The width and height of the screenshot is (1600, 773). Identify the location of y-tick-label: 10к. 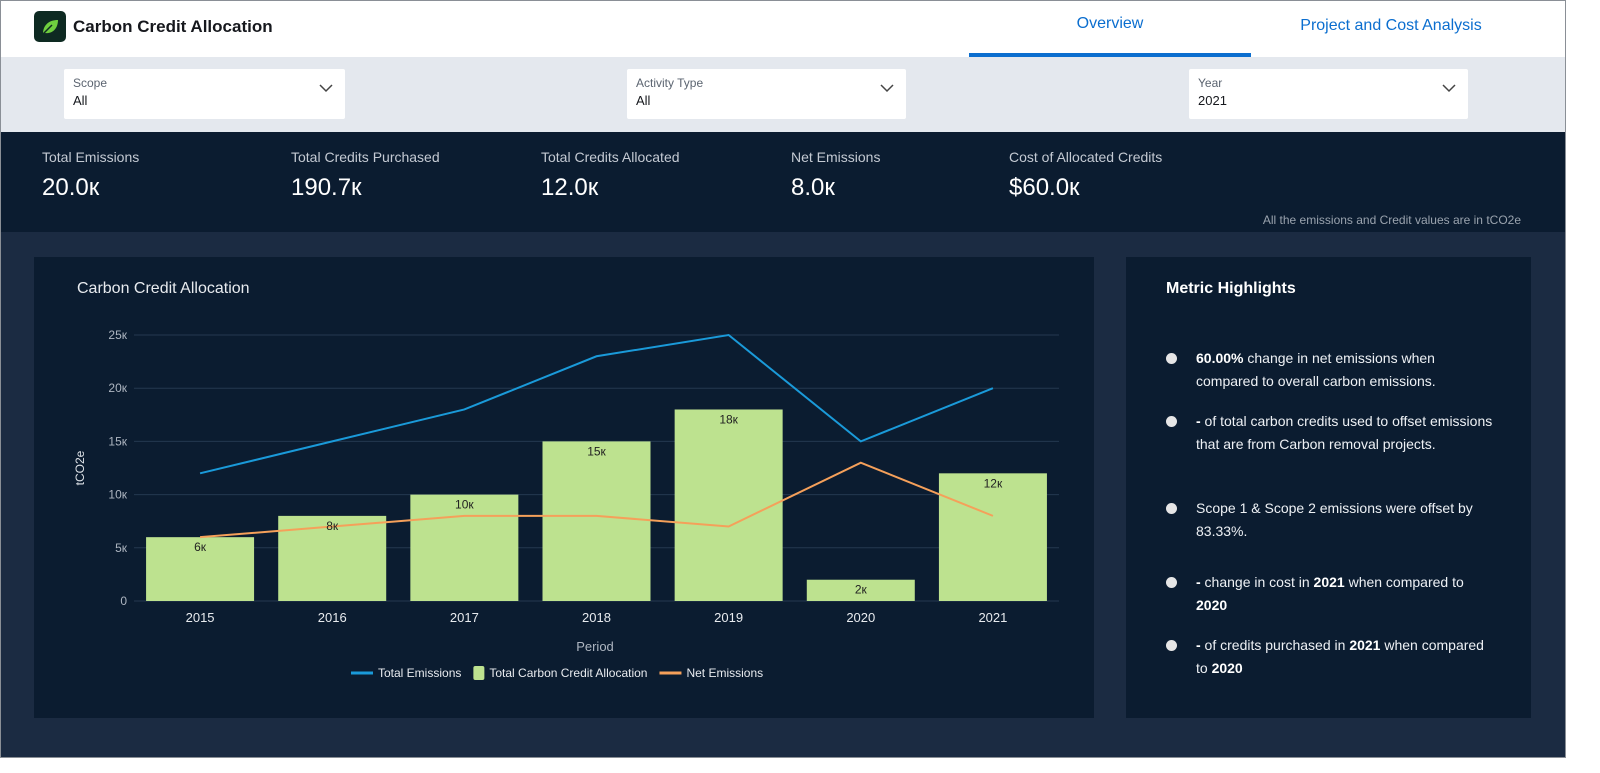
(117, 495).